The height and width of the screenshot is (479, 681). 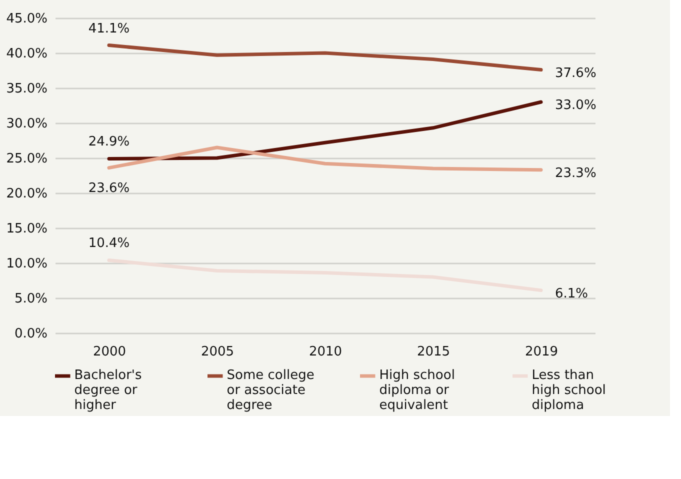 I want to click on x-tick-label: 2000, so click(x=109, y=352).